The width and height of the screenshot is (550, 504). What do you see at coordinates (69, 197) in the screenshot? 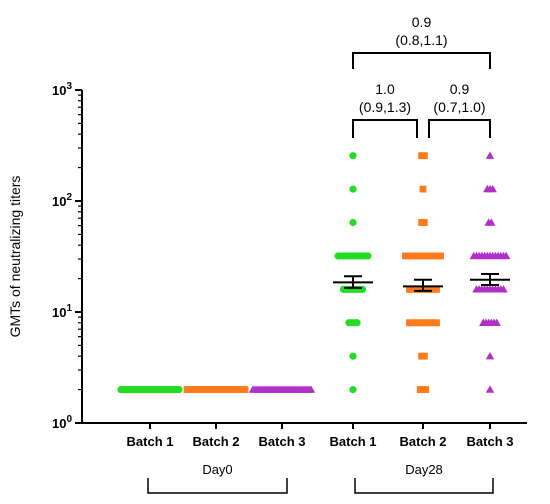
I see `y-tick-exponent: 2` at bounding box center [69, 197].